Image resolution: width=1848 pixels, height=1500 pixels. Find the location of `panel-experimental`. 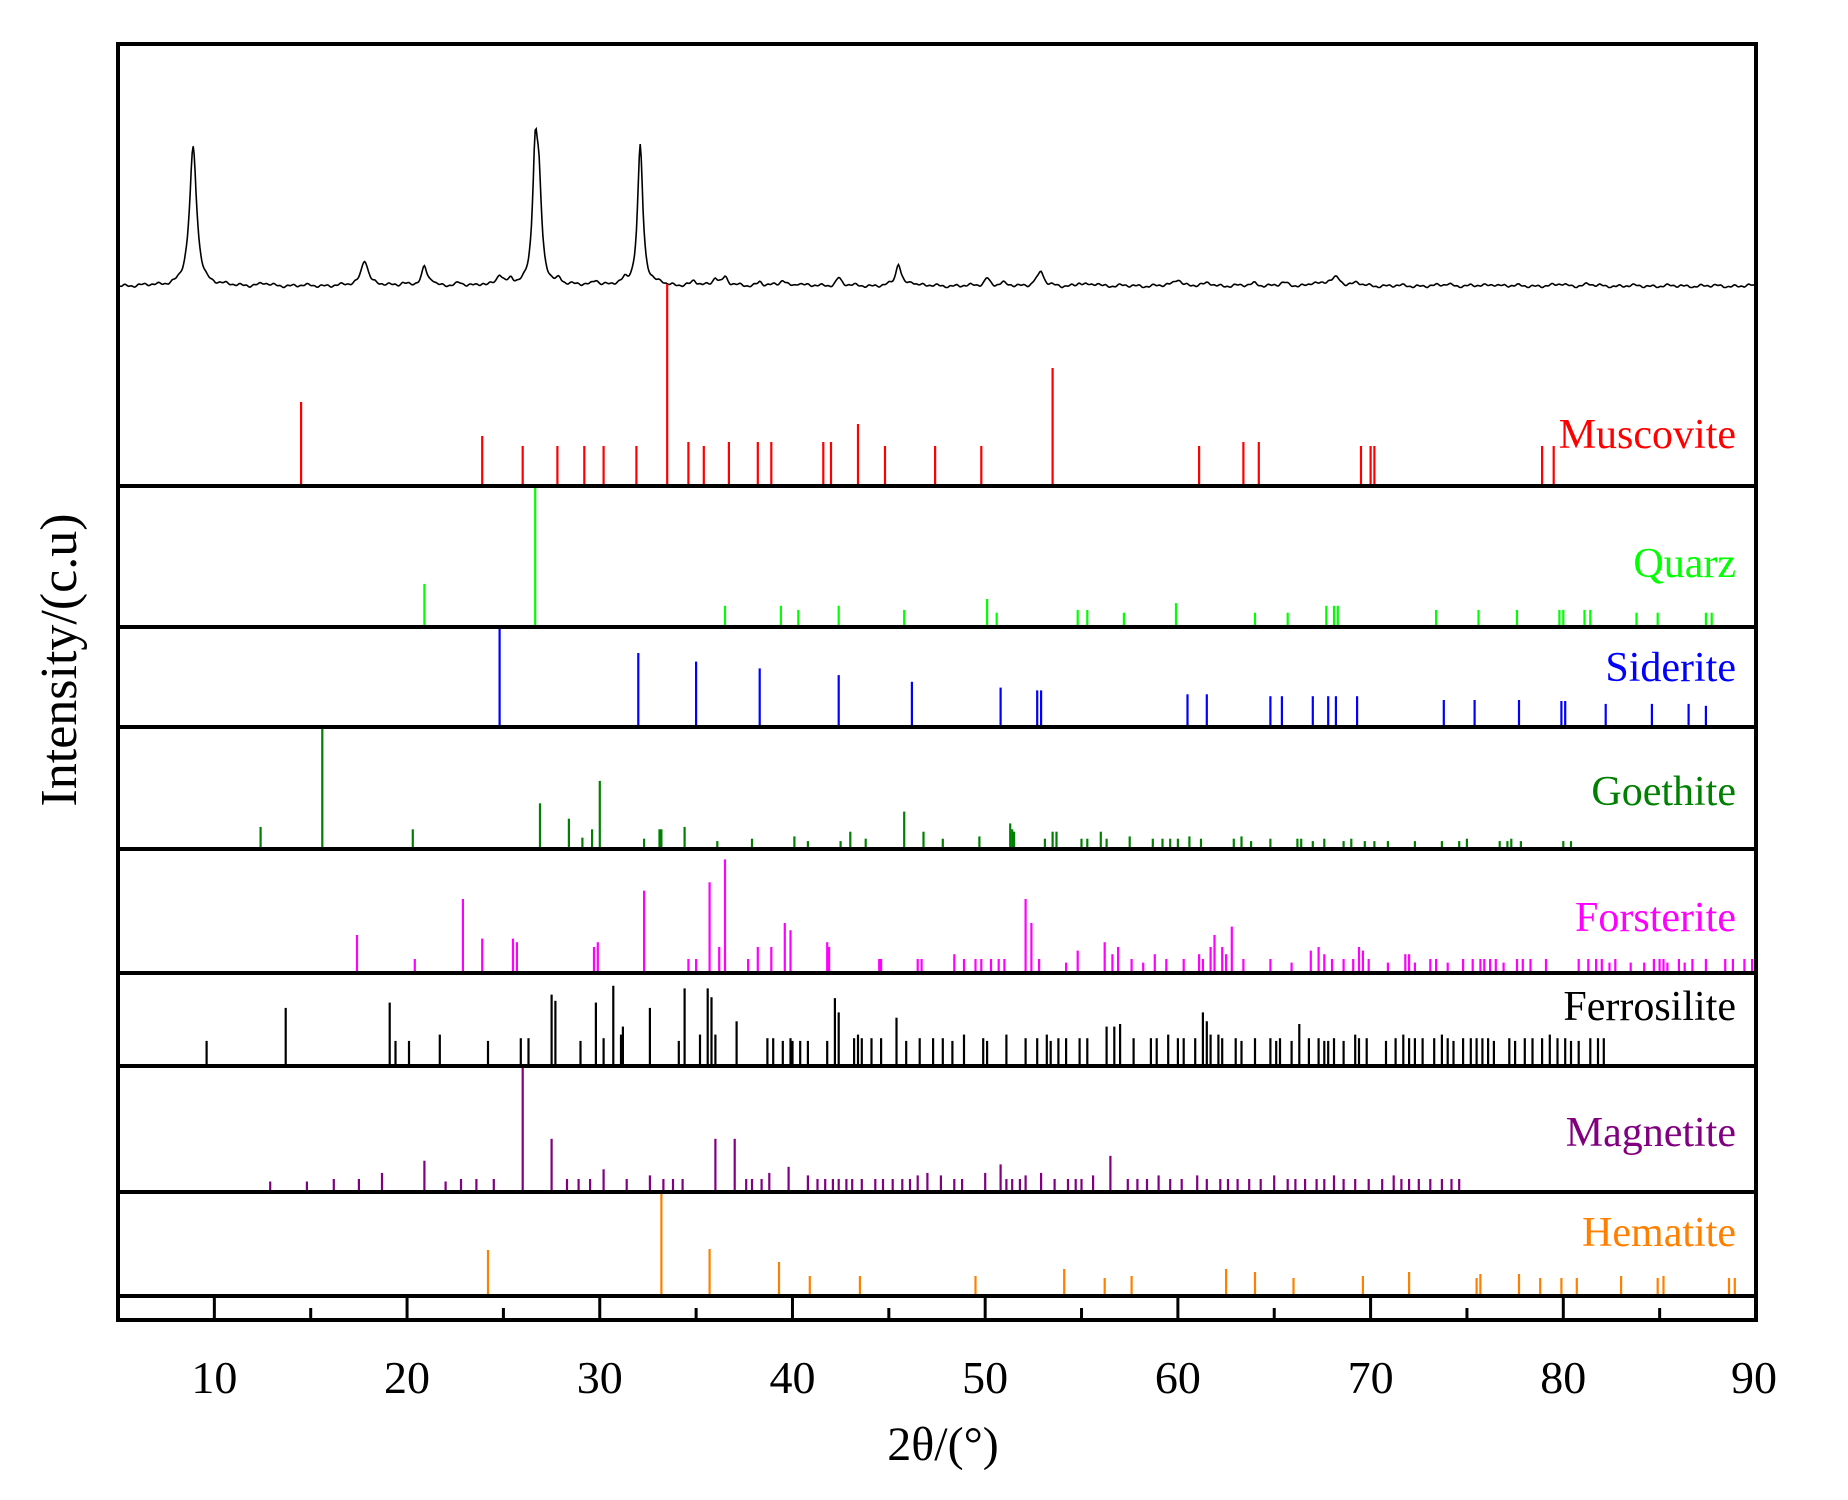

panel-experimental is located at coordinates (937, 207).